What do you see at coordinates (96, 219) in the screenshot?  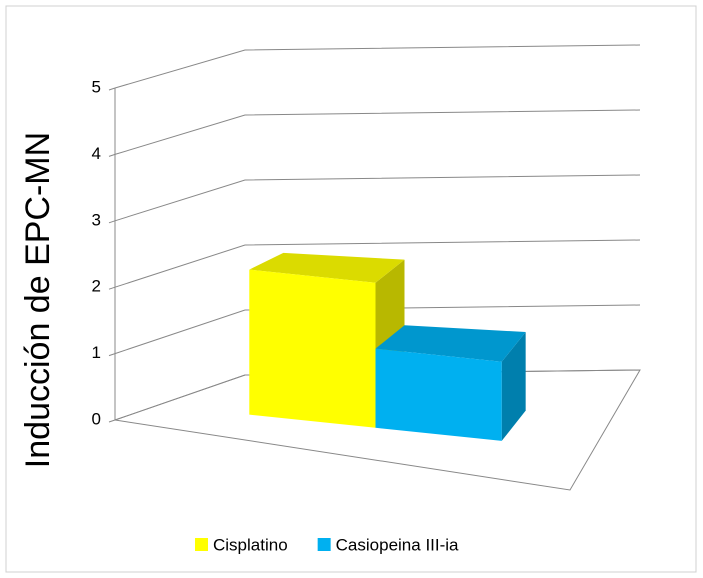 I see `y-tick-label: 3` at bounding box center [96, 219].